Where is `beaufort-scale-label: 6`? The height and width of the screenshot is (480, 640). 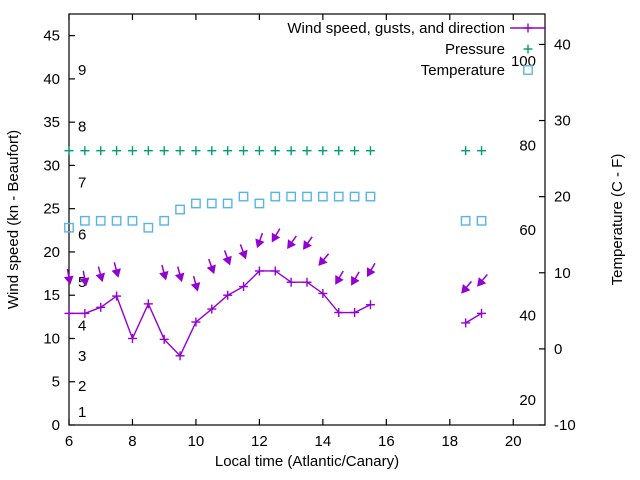 beaufort-scale-label: 6 is located at coordinates (82, 235).